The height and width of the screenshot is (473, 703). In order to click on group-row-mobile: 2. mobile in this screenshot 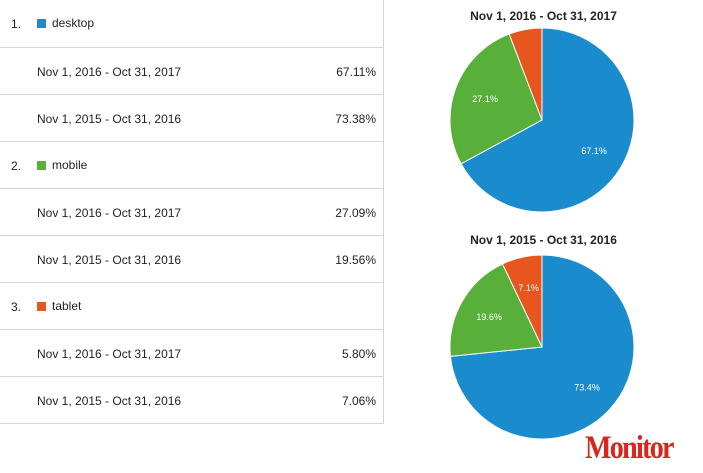, I will do `click(191, 164)`.